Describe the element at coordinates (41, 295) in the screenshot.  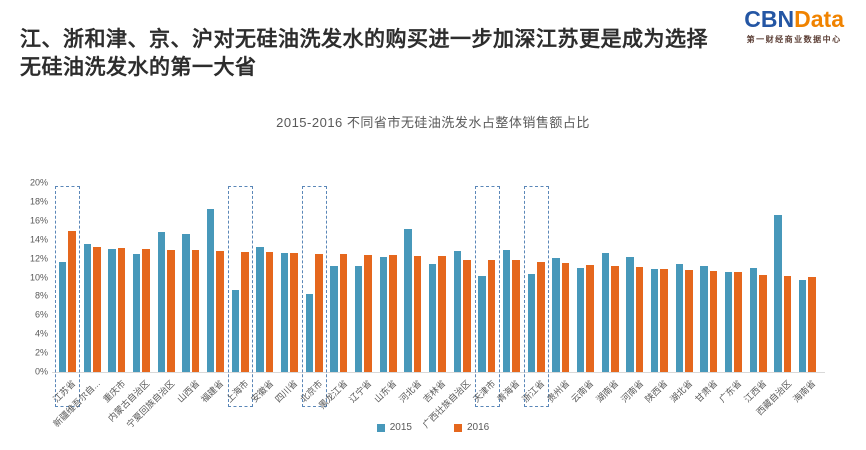
I see `y-axis-tick-label: 8%` at that location.